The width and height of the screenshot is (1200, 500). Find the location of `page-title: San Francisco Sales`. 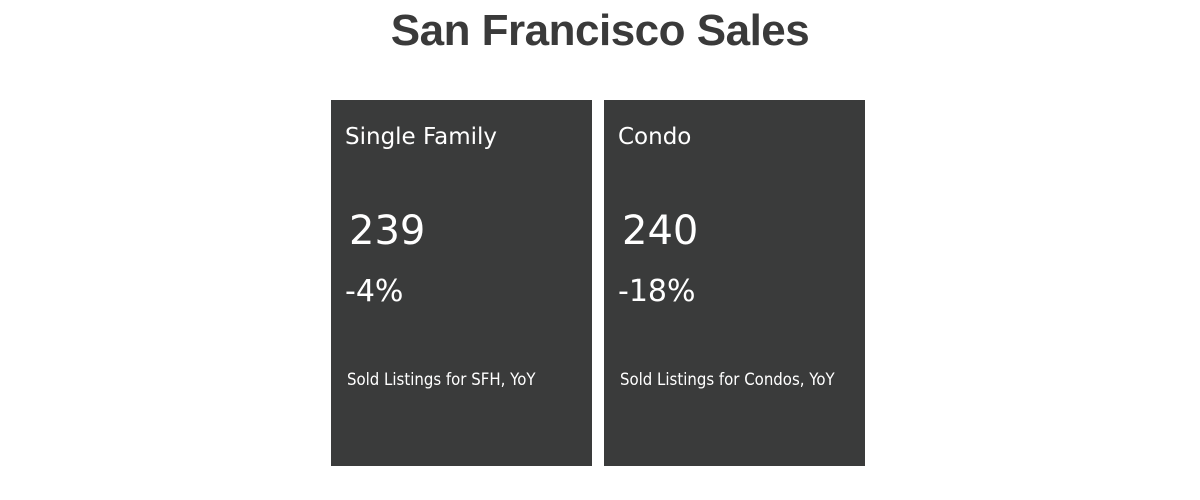

page-title: San Francisco Sales is located at coordinates (600, 30).